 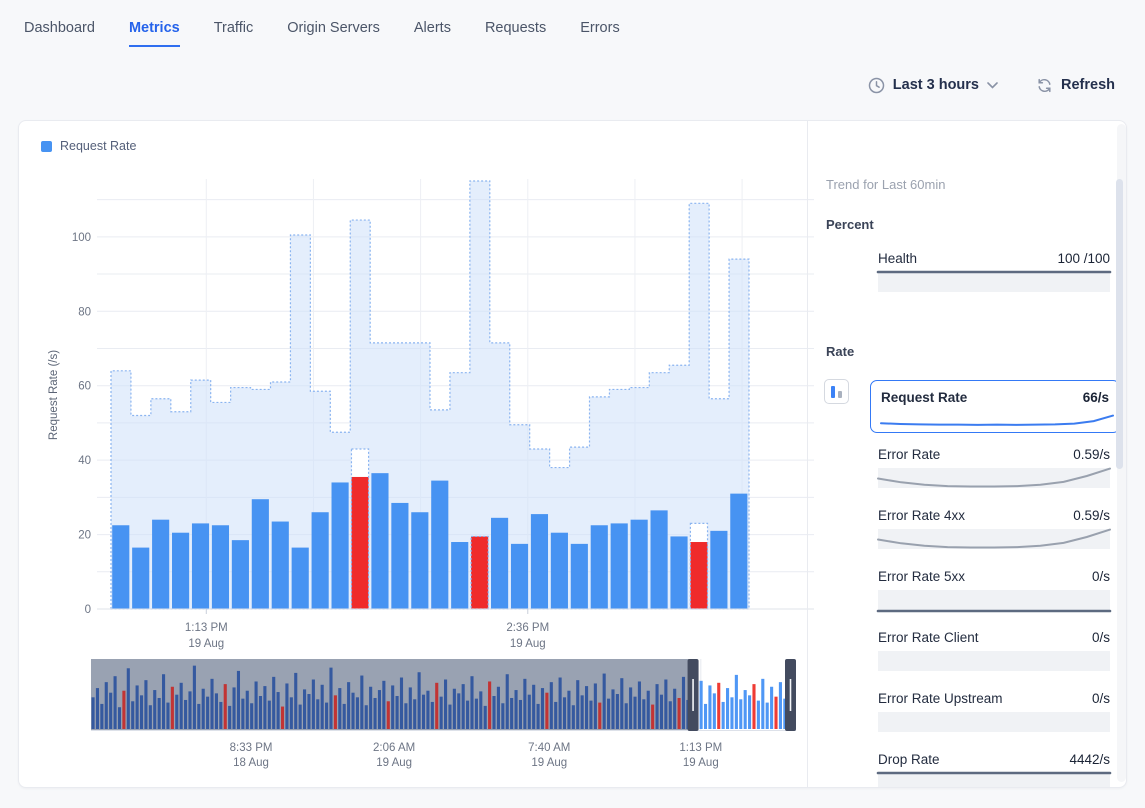 What do you see at coordinates (84, 312) in the screenshot?
I see `svg-text: 80` at bounding box center [84, 312].